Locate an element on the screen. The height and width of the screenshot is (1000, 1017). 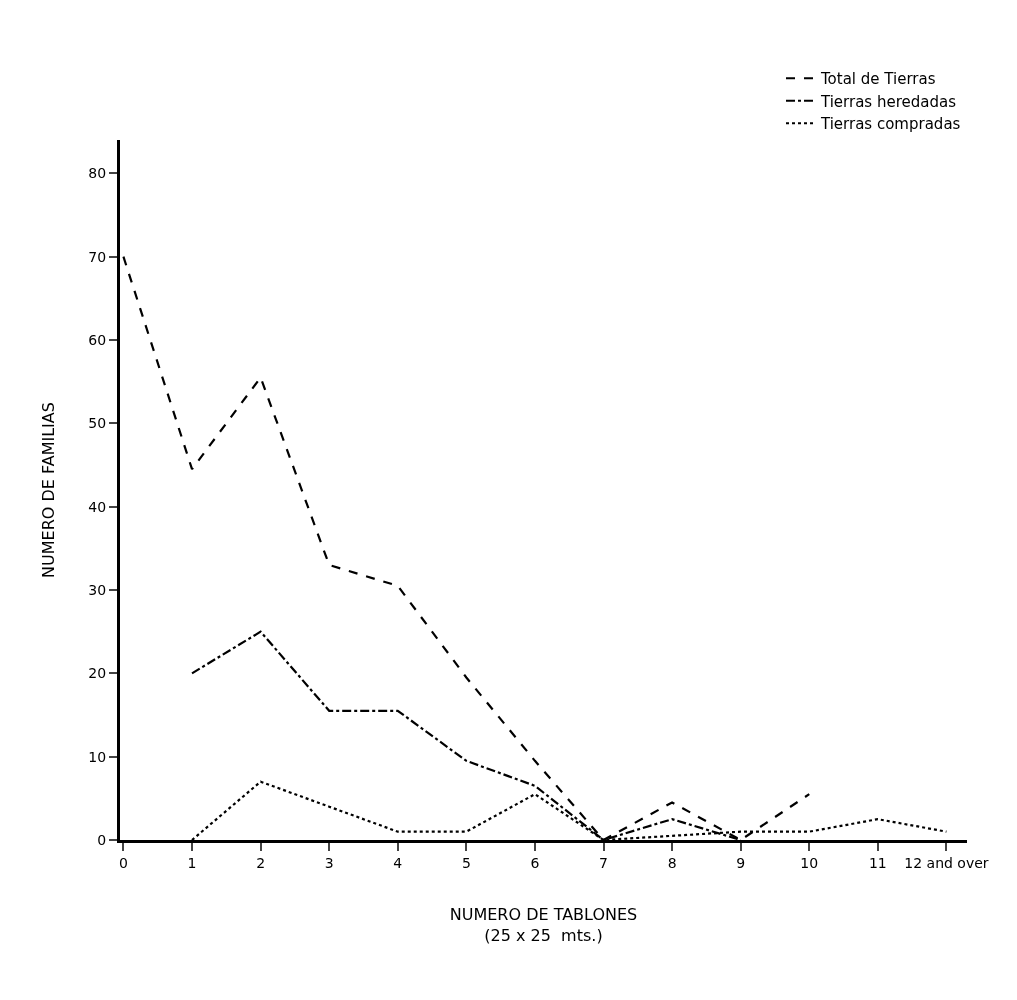
legend-label: Tierras compradas is located at coordinates (890, 124).